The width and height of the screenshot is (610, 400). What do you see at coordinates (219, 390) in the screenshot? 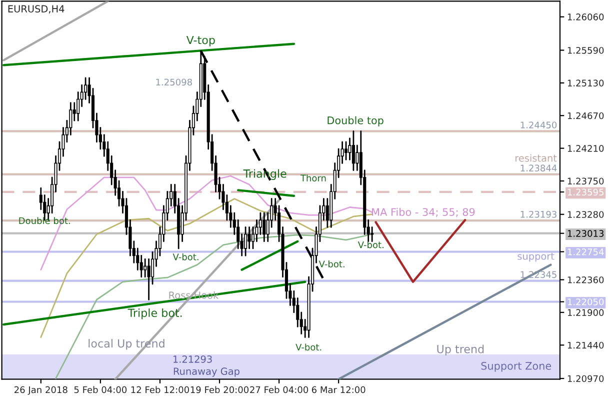
I see `x-tick-label: 19 Feb 20:00` at bounding box center [219, 390].